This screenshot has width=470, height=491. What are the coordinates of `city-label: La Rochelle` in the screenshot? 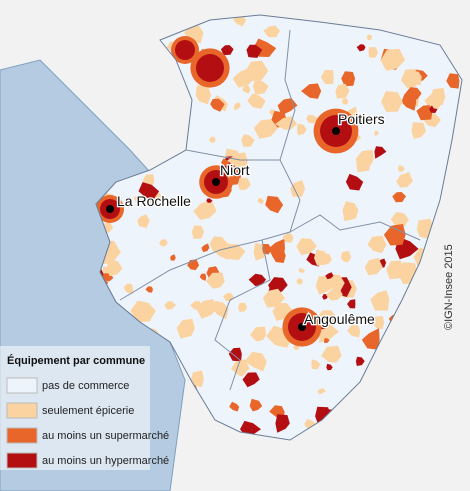 It's located at (154, 201).